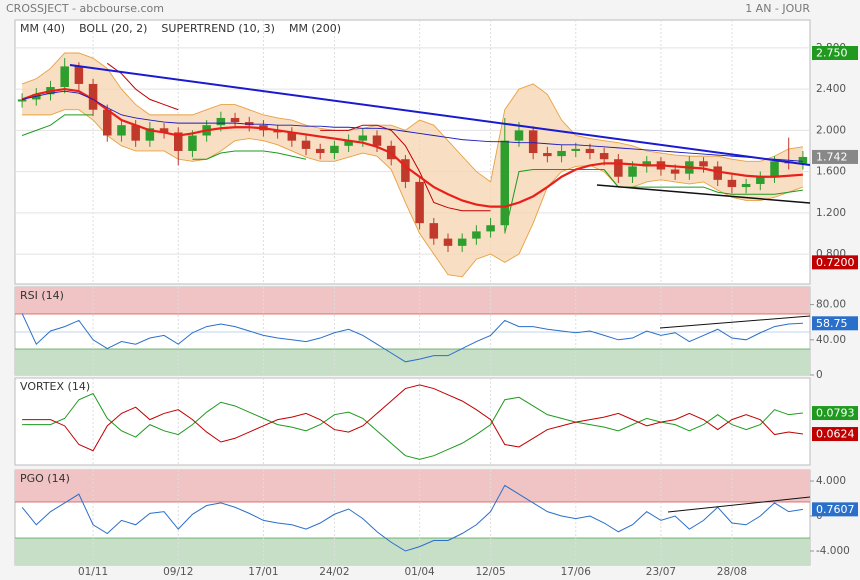 This screenshot has width=860, height=580. What do you see at coordinates (42, 295) in the screenshot?
I see `panel-title: RSI (14)` at bounding box center [42, 295].